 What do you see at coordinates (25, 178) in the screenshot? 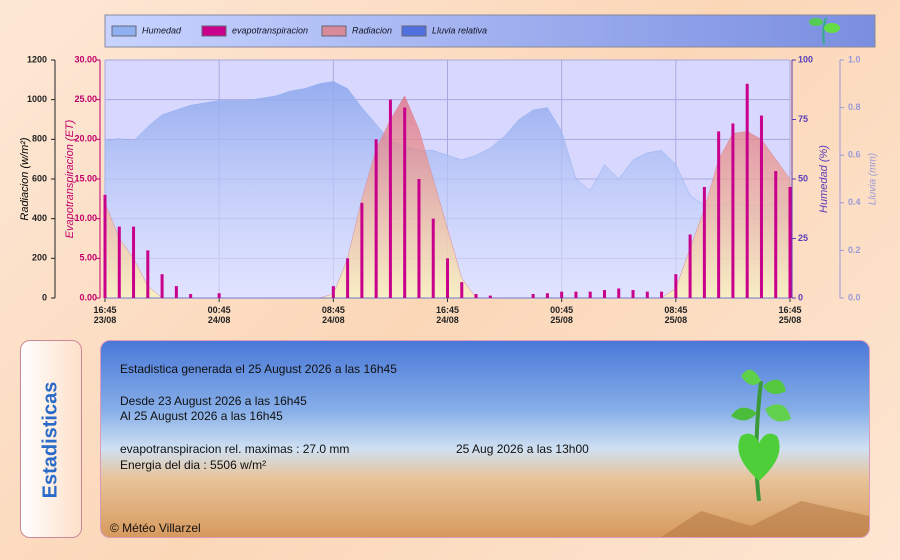
I see `y-axis-title: Radiacion (w/m²)` at bounding box center [25, 178].